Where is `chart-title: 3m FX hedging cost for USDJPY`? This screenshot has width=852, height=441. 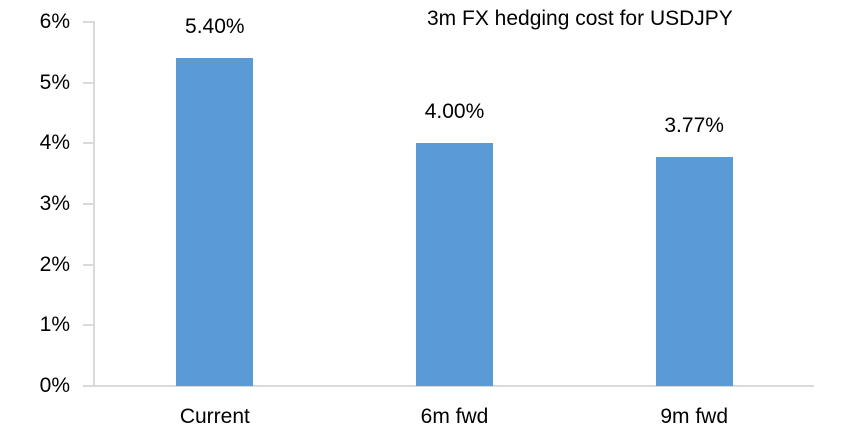 chart-title: 3m FX hedging cost for USDJPY is located at coordinates (580, 18).